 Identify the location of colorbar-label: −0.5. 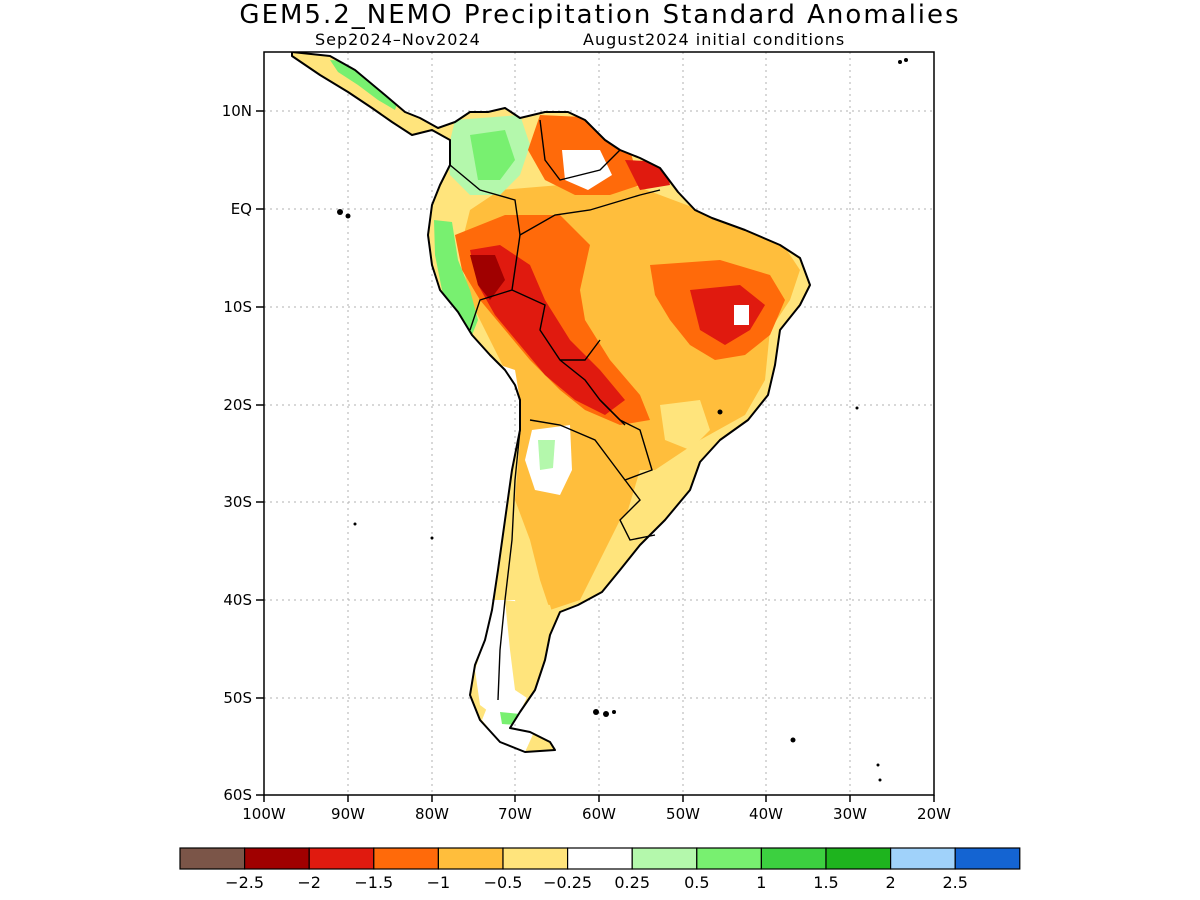
(503, 882).